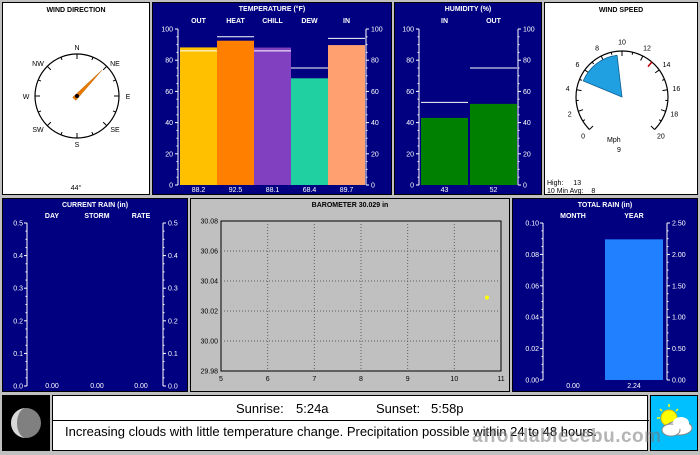 This screenshot has height=455, width=700. What do you see at coordinates (619, 150) in the screenshot?
I see `wind-speed-value: 9` at bounding box center [619, 150].